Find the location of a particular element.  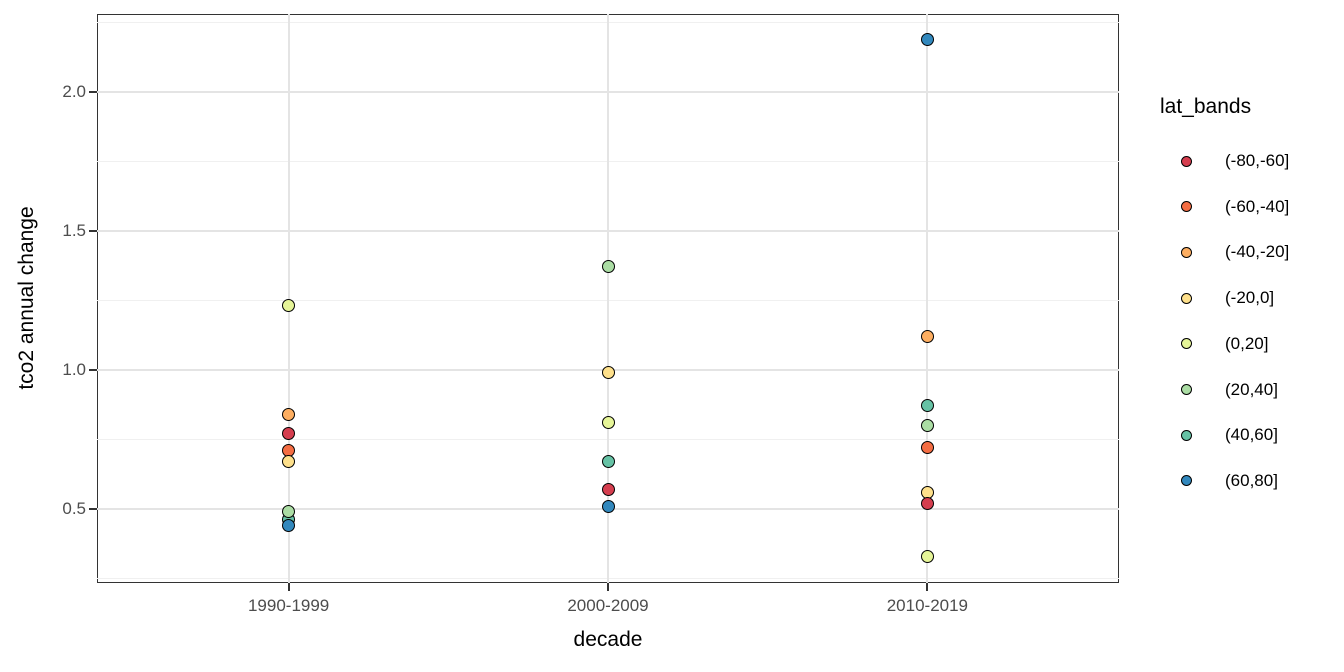

legend-item: (40,60] is located at coordinates (1229, 435).